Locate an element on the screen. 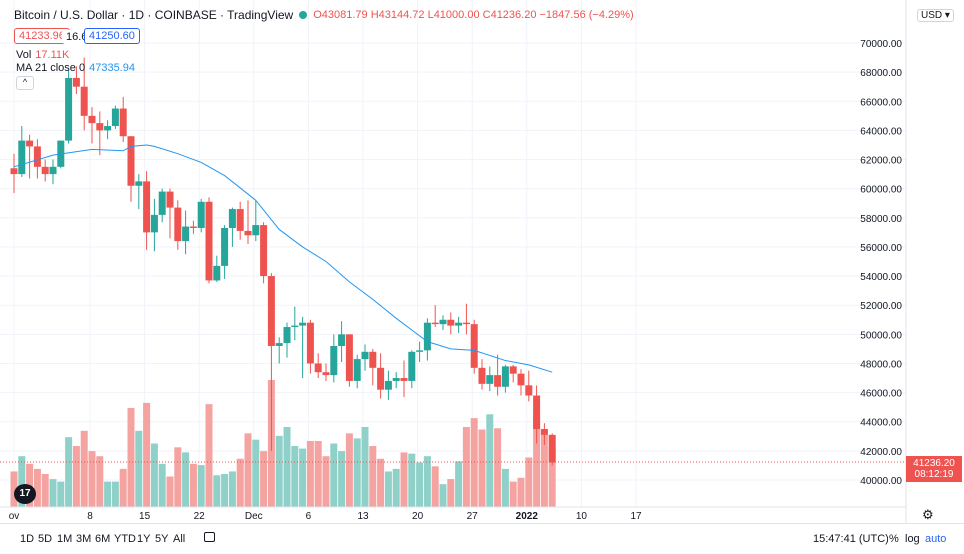 The image size is (964, 554). buy-price-button: 41250.60 is located at coordinates (112, 36).